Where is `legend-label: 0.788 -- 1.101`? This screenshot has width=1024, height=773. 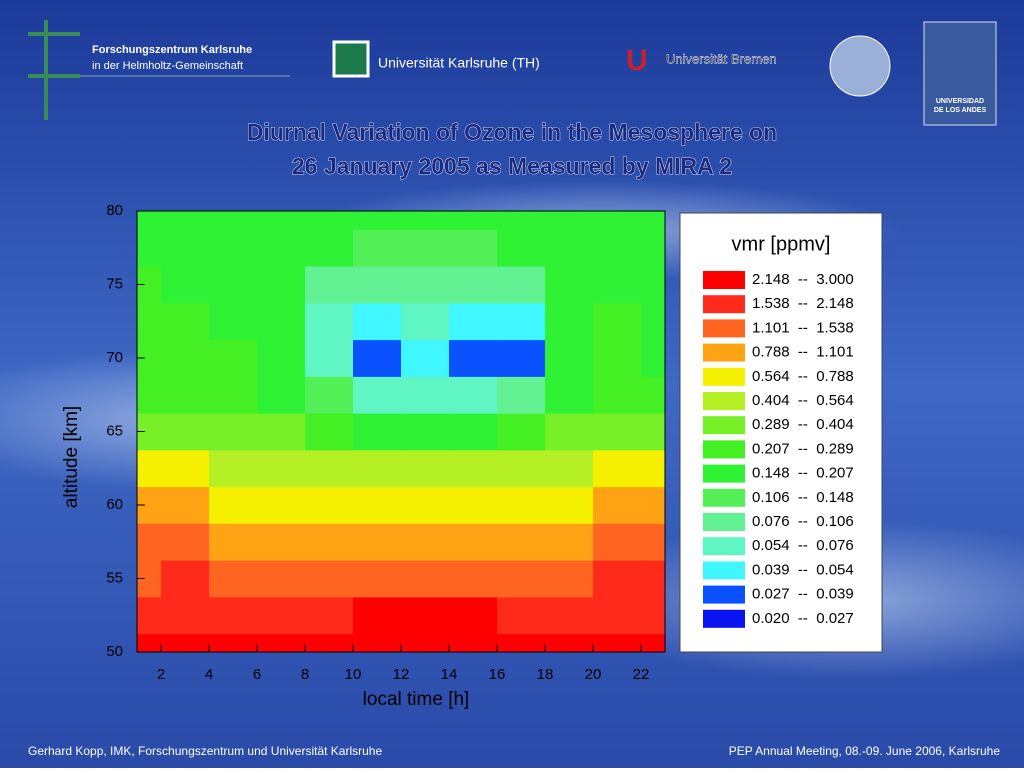
legend-label: 0.788 -- 1.101 is located at coordinates (803, 352).